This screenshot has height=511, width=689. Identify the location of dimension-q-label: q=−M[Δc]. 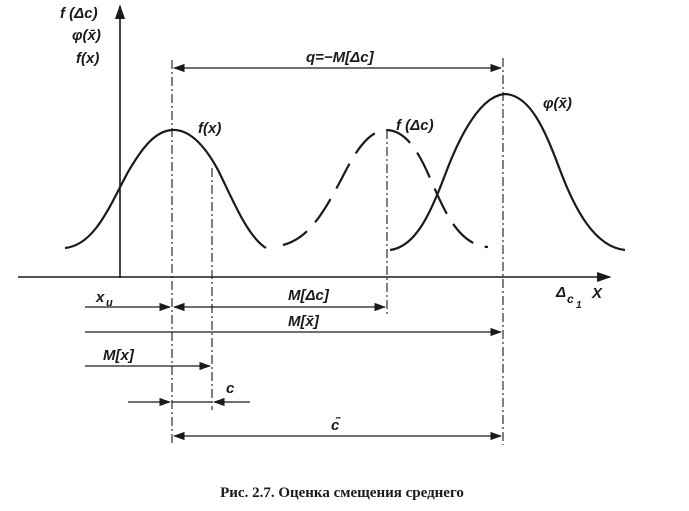
(340, 57).